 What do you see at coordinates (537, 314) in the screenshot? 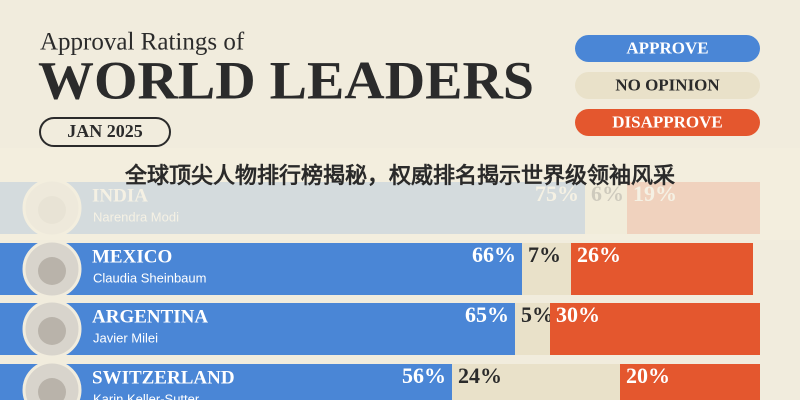
I see `value-label: 5%` at bounding box center [537, 314].